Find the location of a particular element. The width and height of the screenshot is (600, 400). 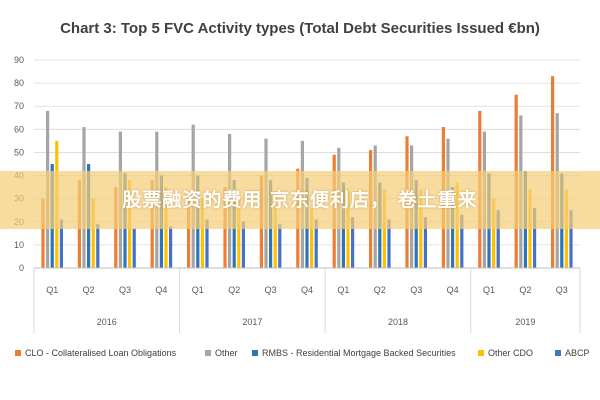

y-tick-label: 70 is located at coordinates (19, 106).